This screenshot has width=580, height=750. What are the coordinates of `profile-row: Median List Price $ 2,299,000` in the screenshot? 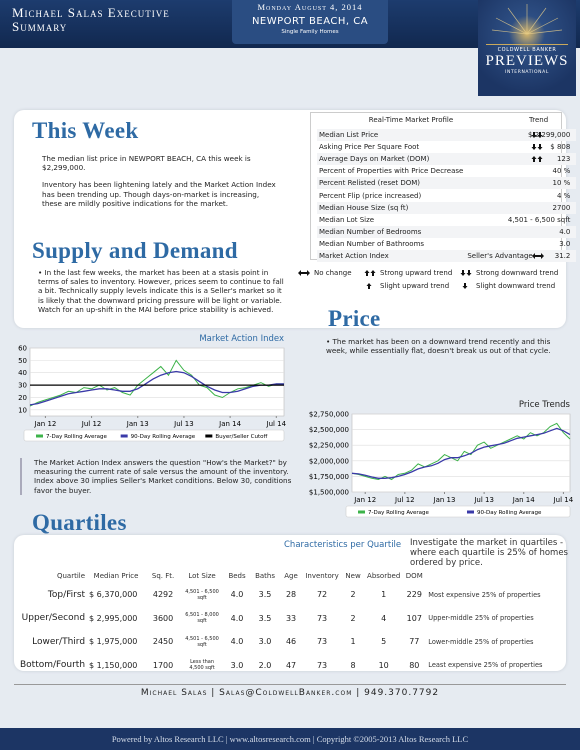 It's located at (447, 135).